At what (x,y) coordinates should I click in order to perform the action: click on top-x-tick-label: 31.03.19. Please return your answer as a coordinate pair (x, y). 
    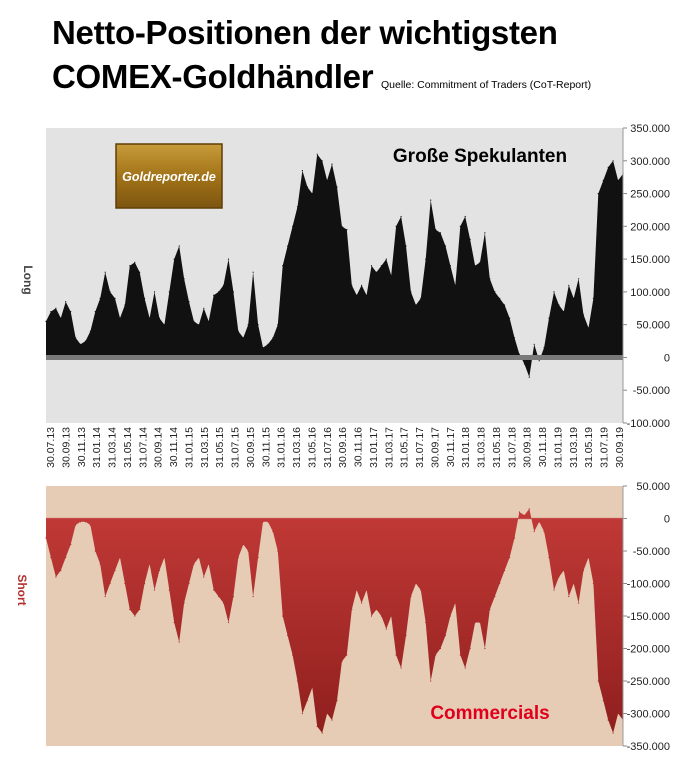
    Looking at the image, I should click on (574, 447).